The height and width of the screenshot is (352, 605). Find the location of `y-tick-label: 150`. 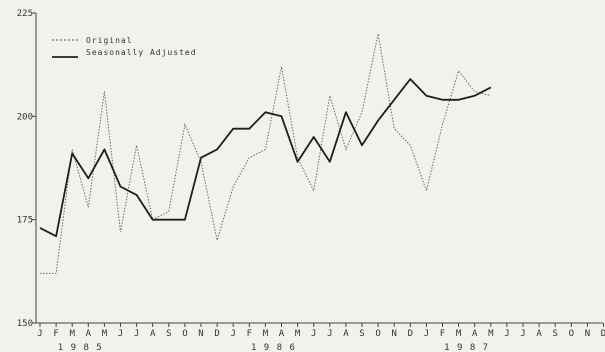

y-tick-label: 150 is located at coordinates (25, 324).